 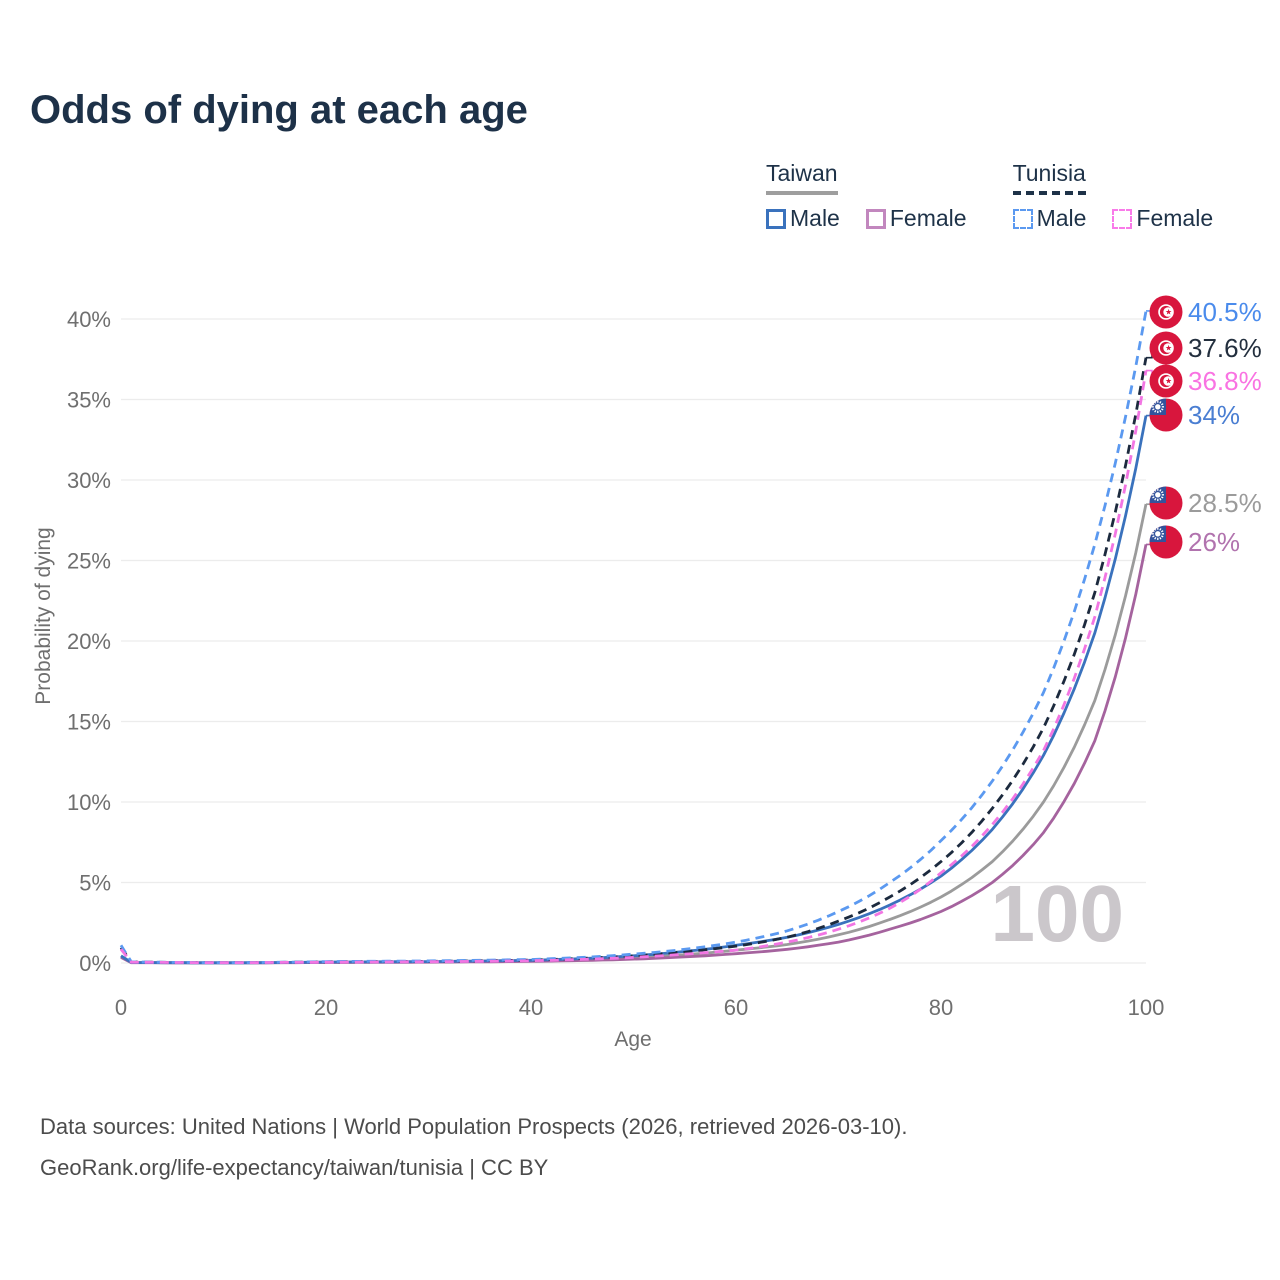 What do you see at coordinates (1146, 1007) in the screenshot?
I see `x-tick-label: 100` at bounding box center [1146, 1007].